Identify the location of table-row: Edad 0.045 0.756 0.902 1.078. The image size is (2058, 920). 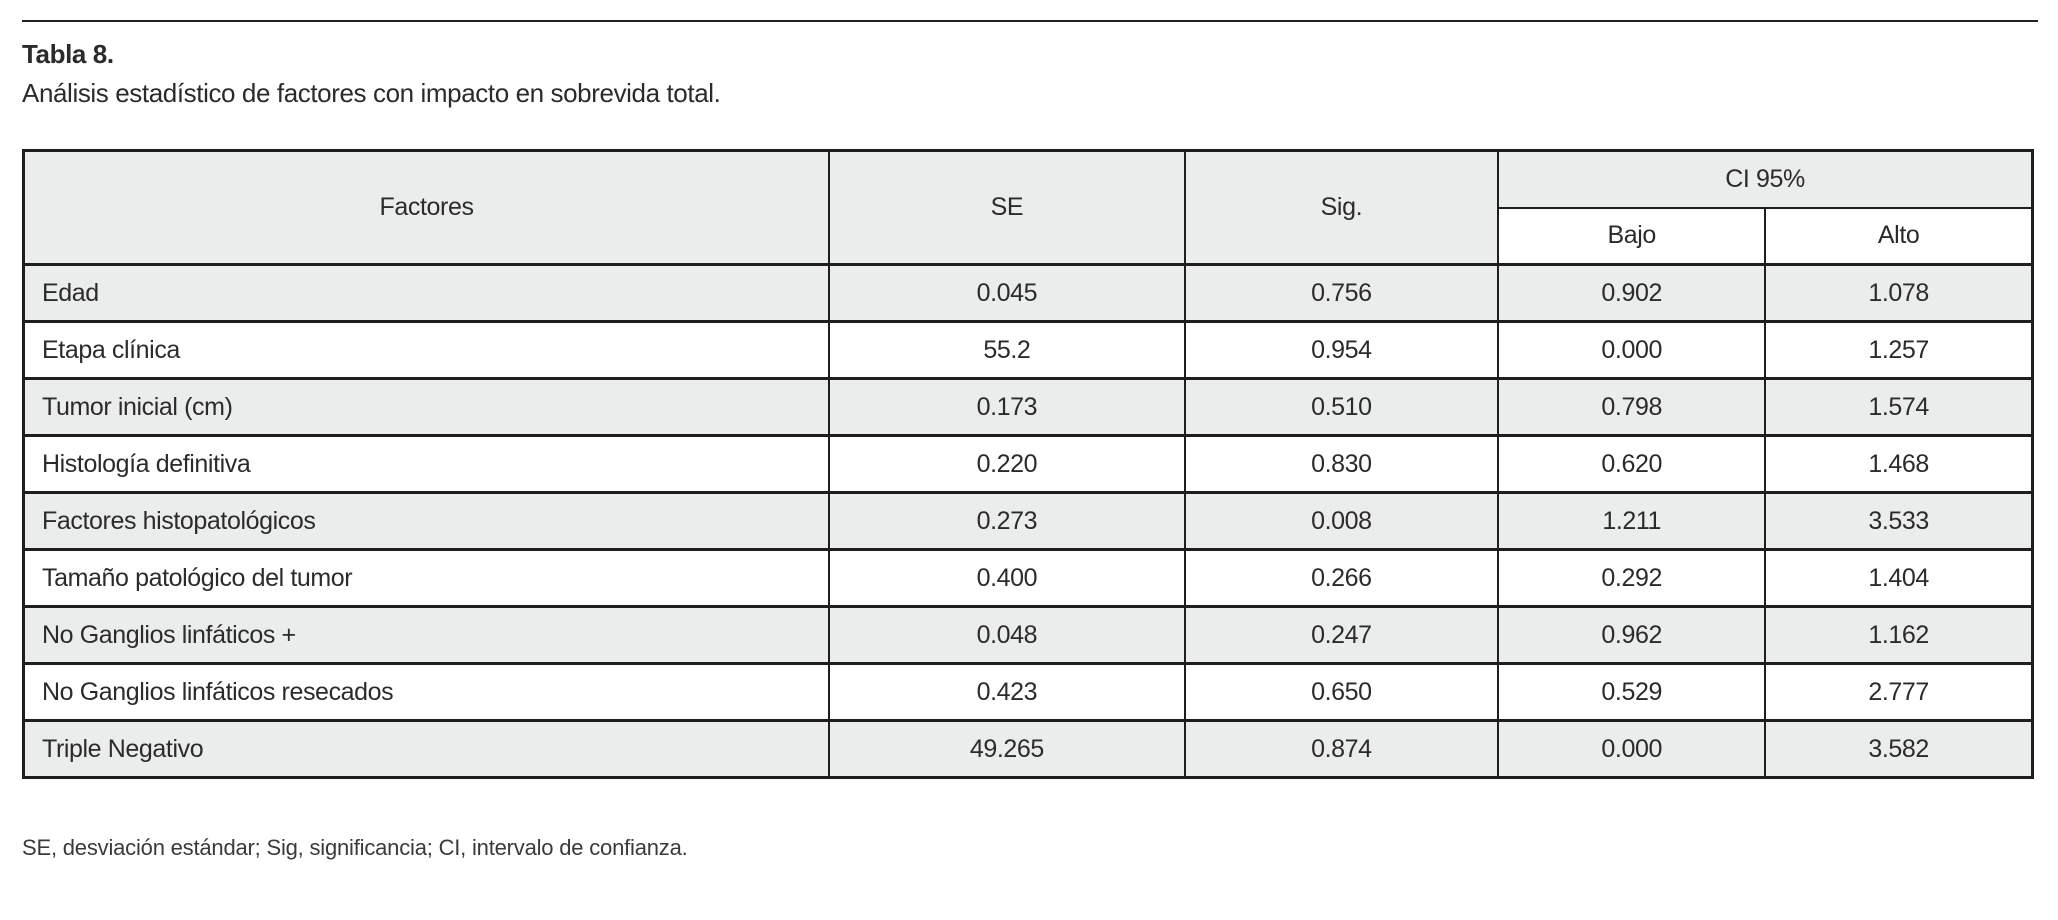
(1028, 292).